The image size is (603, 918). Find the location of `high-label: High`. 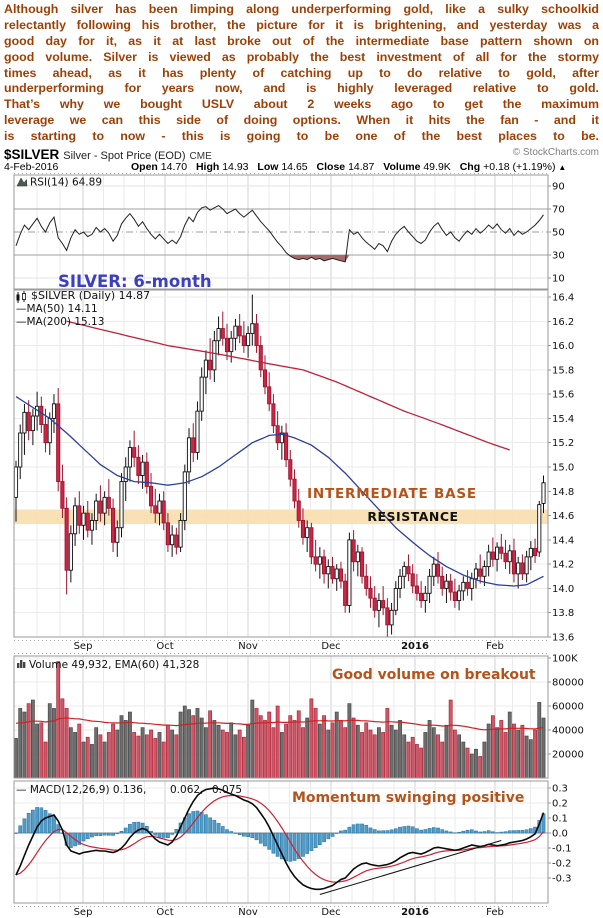

high-label: High is located at coordinates (207, 167).